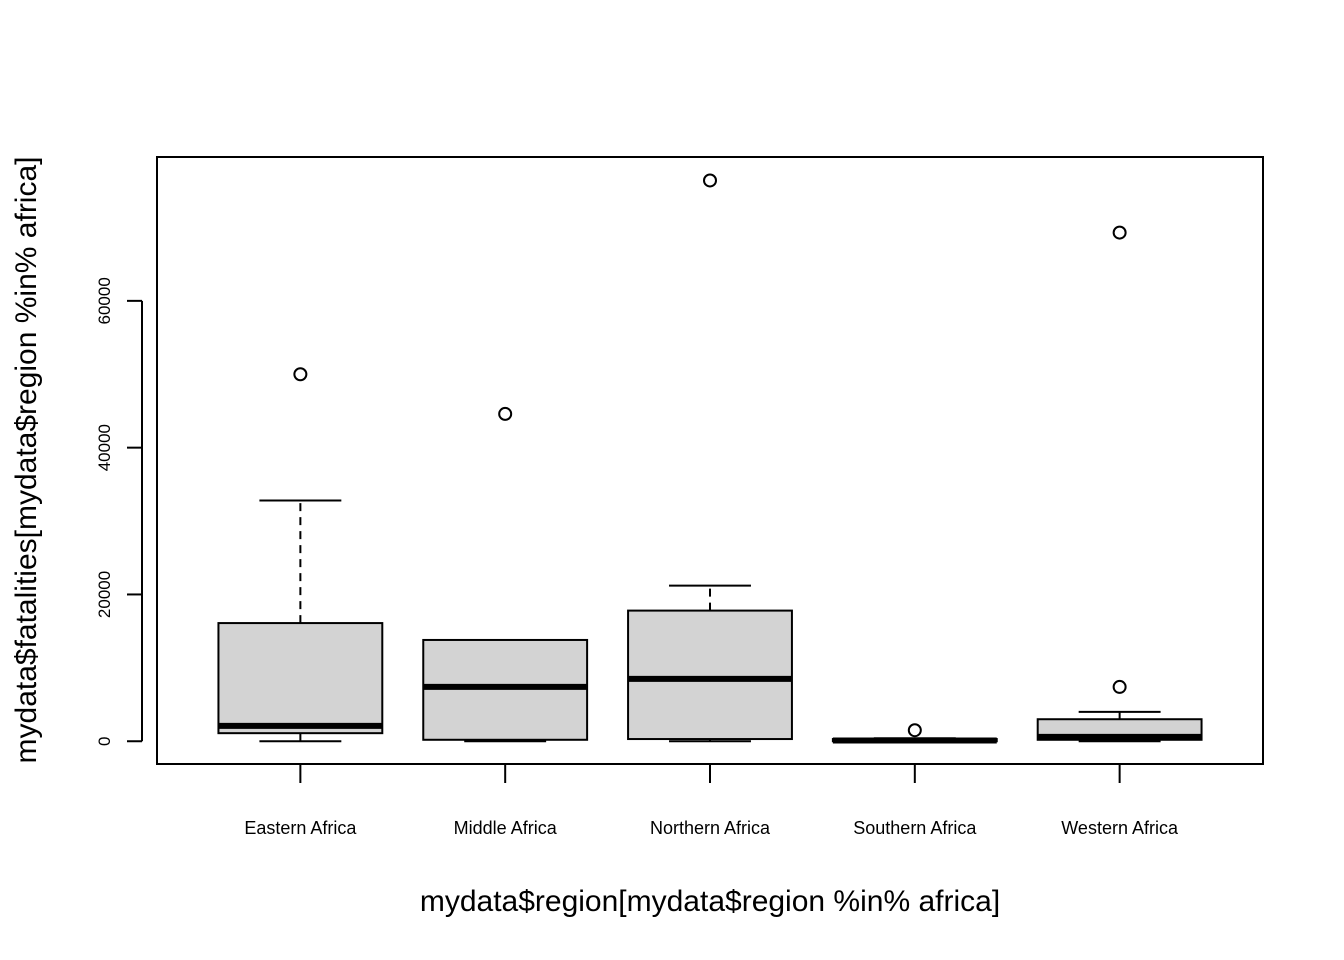  I want to click on y-tick-label: 60000, so click(104, 300).